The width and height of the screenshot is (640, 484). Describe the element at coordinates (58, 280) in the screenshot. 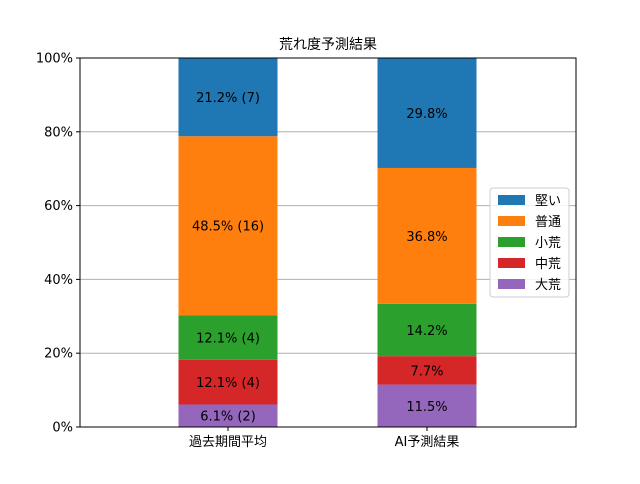

I see `y-tick-label: 40%` at that location.